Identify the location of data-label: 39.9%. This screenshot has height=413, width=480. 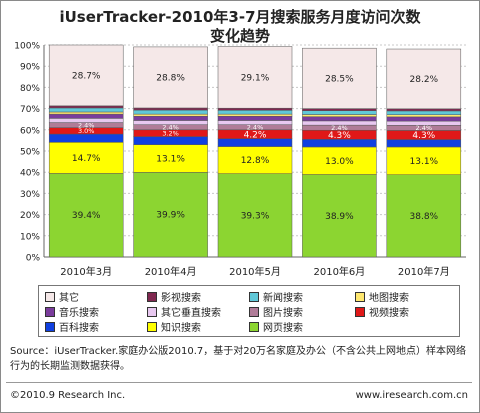
(170, 216).